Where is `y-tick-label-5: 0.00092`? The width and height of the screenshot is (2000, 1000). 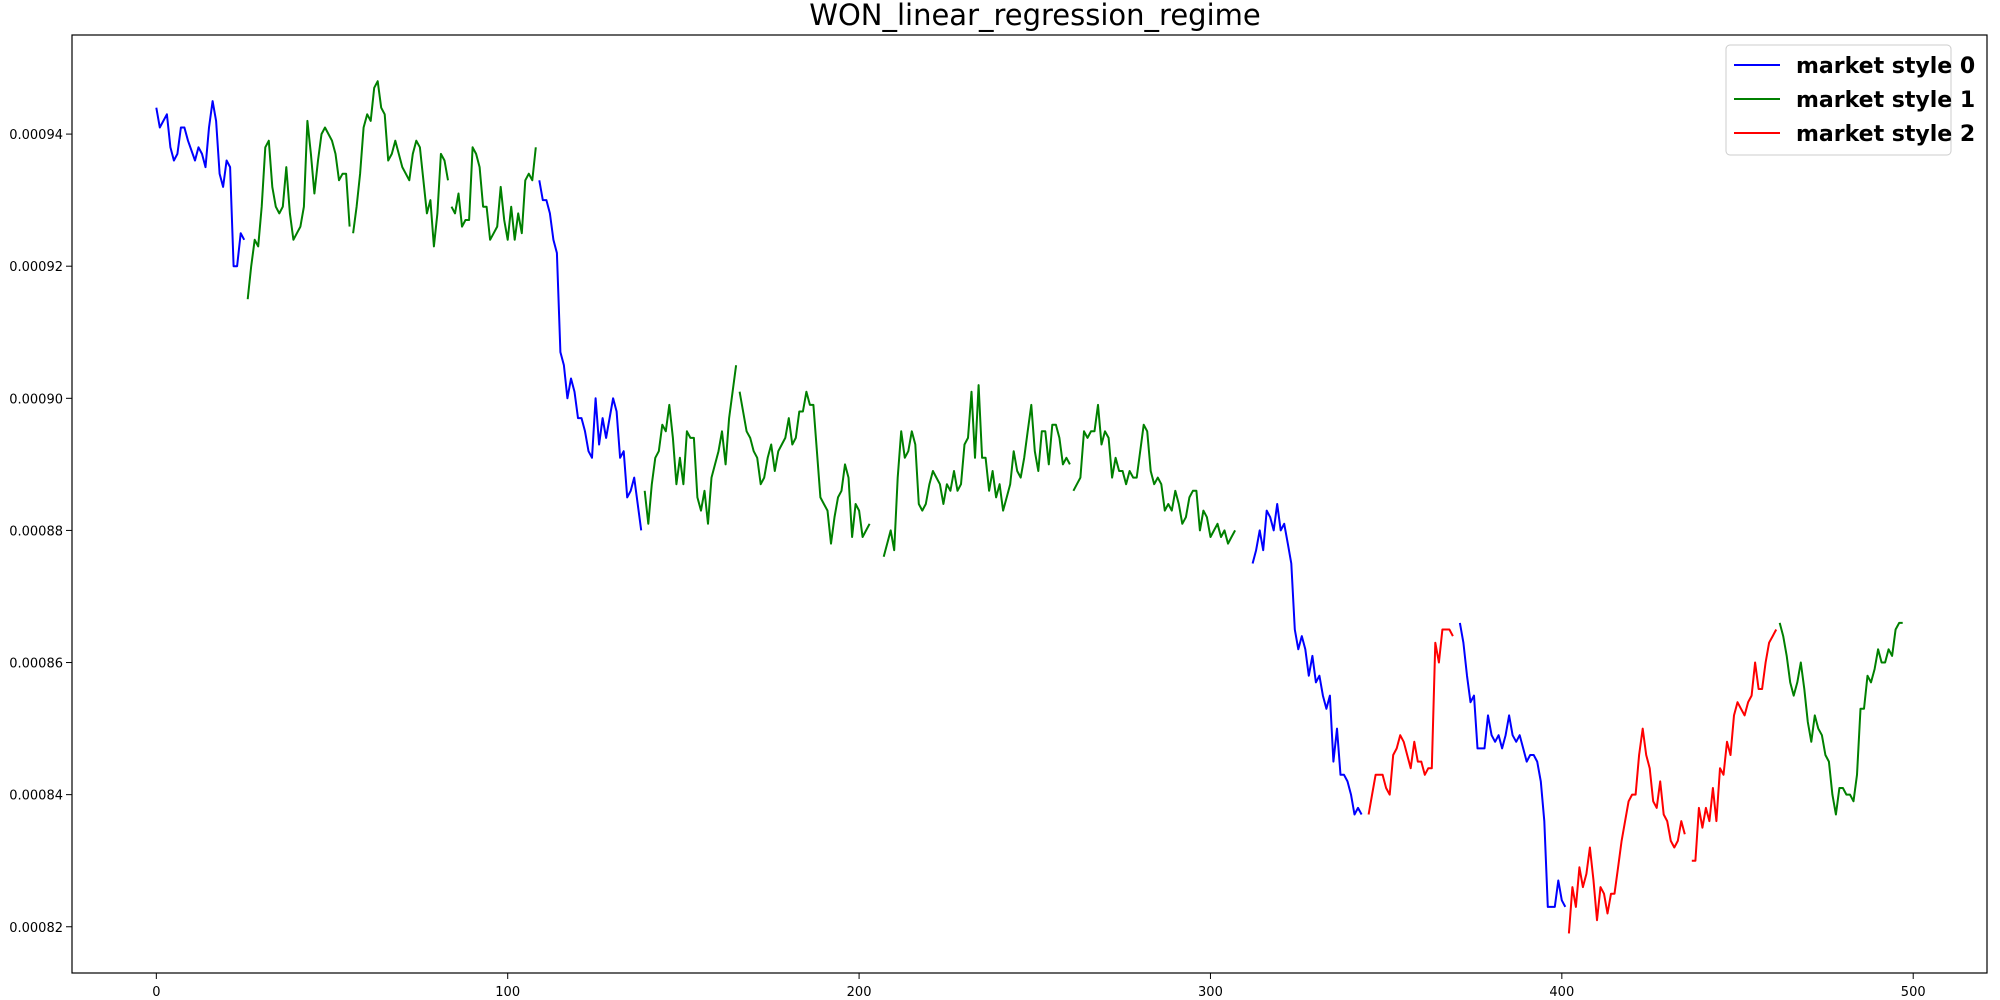
y-tick-label-5: 0.00092 is located at coordinates (36, 267).